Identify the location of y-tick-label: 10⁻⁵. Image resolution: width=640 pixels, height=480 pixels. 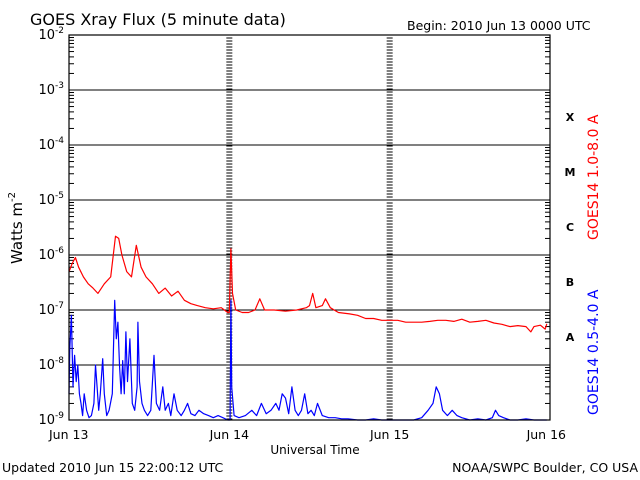
(51, 199).